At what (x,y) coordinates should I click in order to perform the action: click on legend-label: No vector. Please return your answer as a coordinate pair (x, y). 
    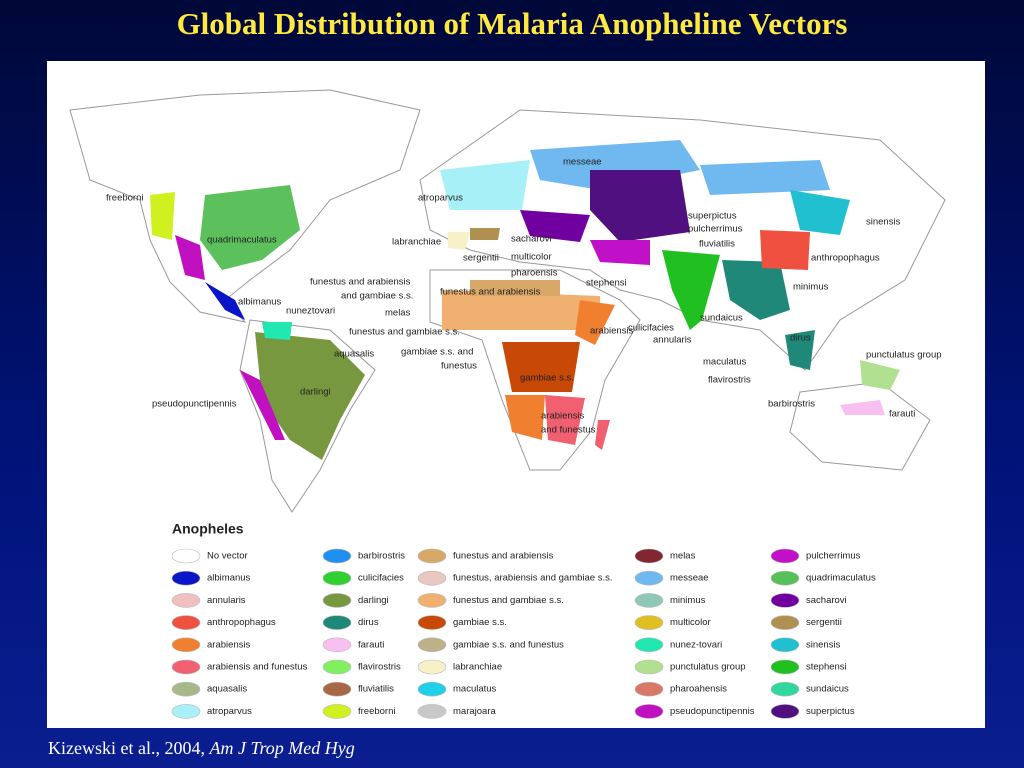
    Looking at the image, I should click on (227, 556).